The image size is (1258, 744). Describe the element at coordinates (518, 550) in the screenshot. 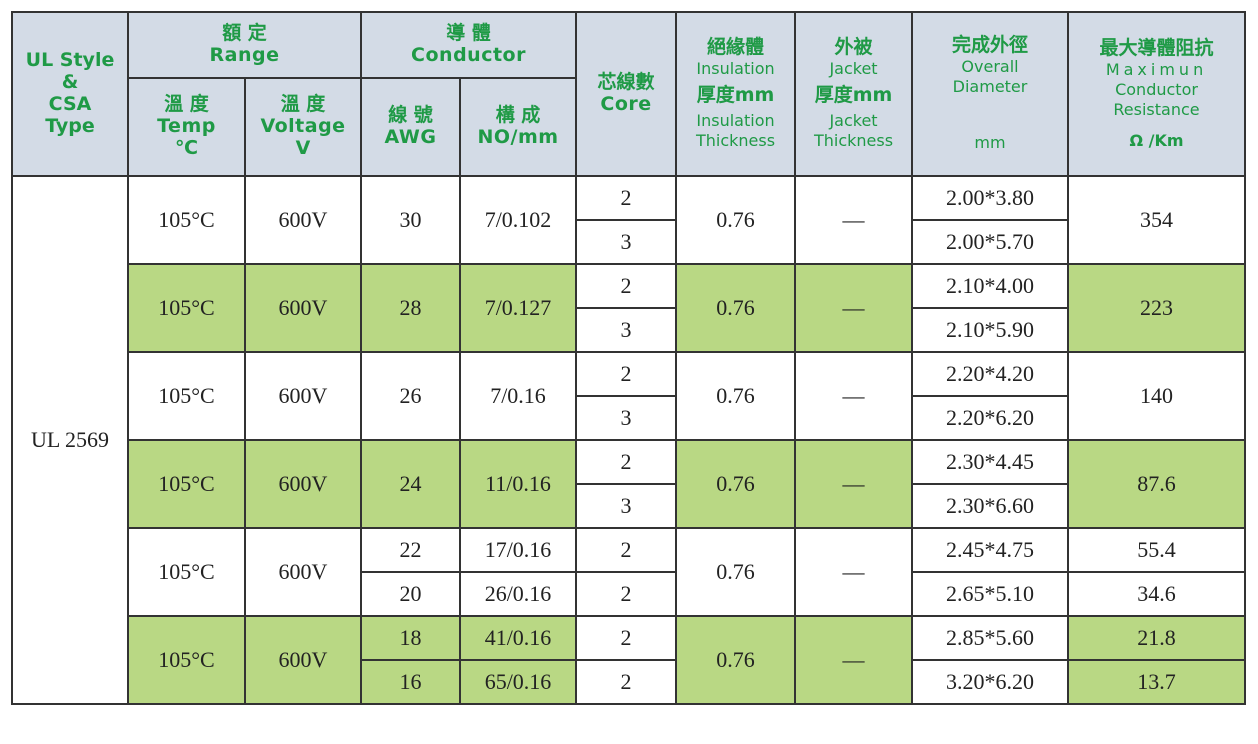

I see `construction-cell: 17/0.16` at that location.